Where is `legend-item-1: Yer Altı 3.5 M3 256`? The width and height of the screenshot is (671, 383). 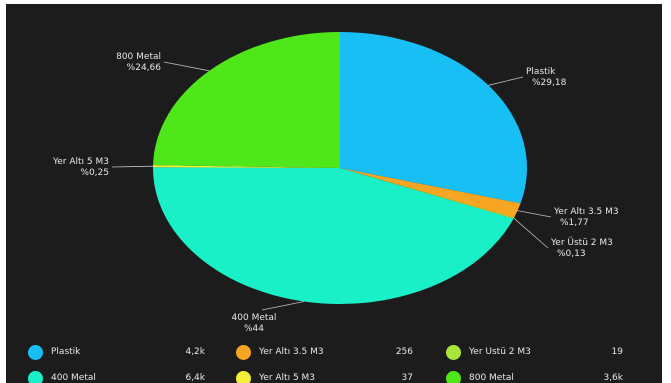 legend-item-1: Yer Altı 3.5 M3 256 is located at coordinates (324, 352).